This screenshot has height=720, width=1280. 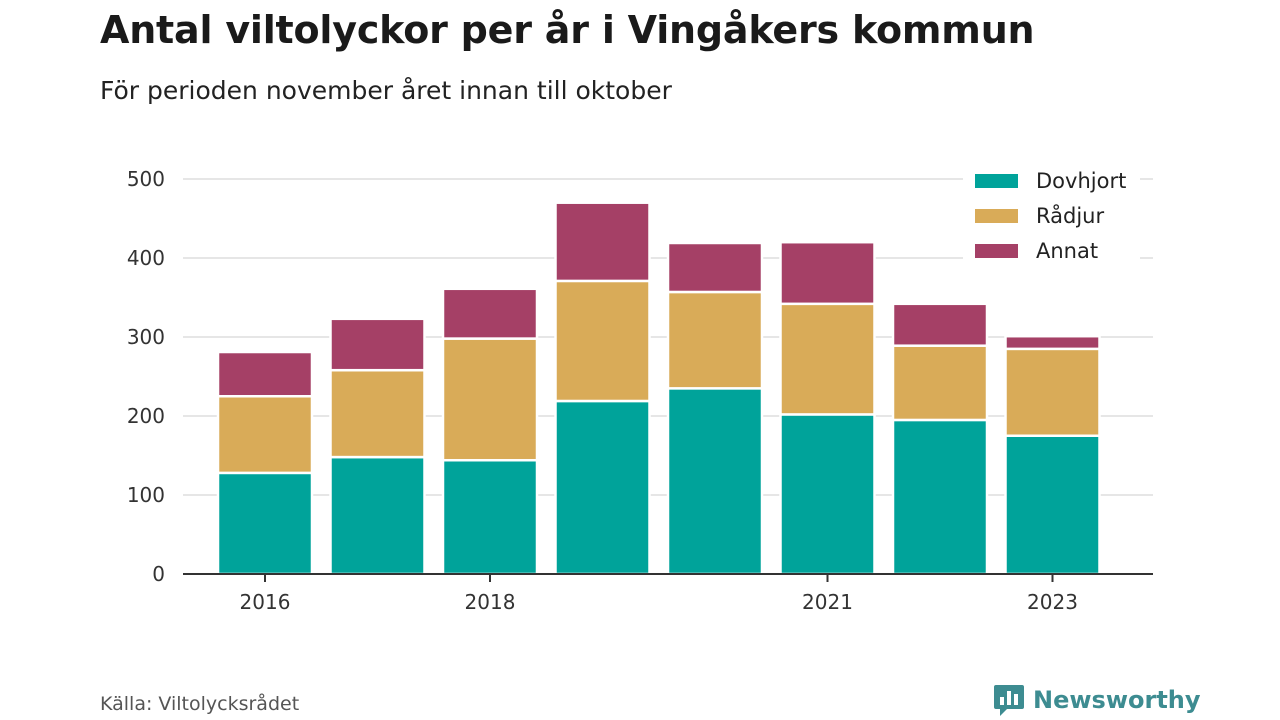 I want to click on bar-annat-2017, so click(x=377, y=344).